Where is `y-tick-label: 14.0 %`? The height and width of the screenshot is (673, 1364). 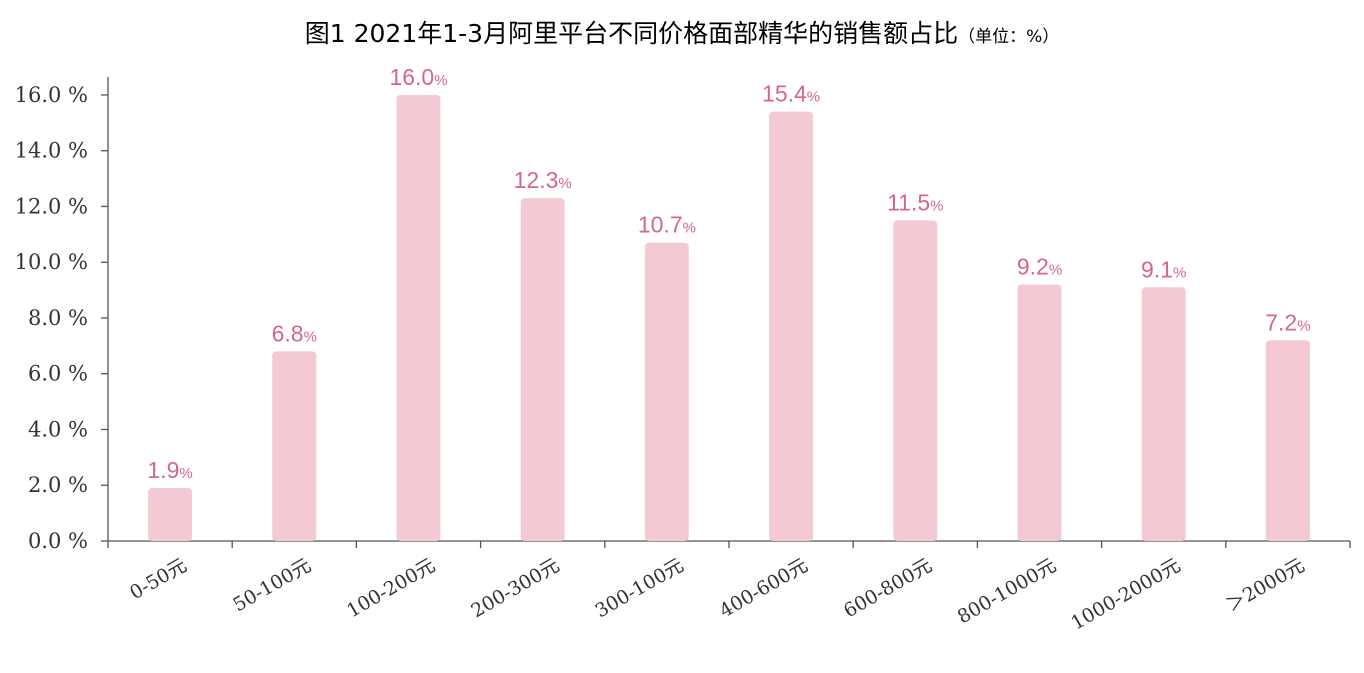 y-tick-label: 14.0 % is located at coordinates (51, 151).